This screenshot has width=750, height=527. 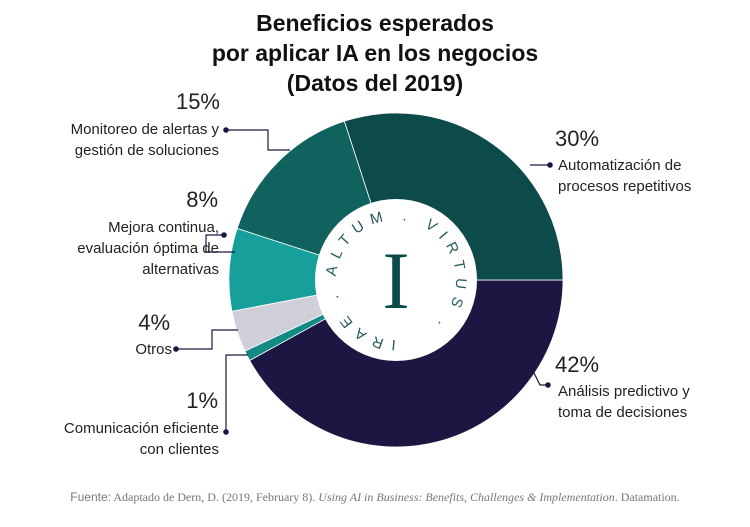 What do you see at coordinates (624, 402) in the screenshot?
I see `label-analisis: Análisis predictivo y toma de decisiones` at bounding box center [624, 402].